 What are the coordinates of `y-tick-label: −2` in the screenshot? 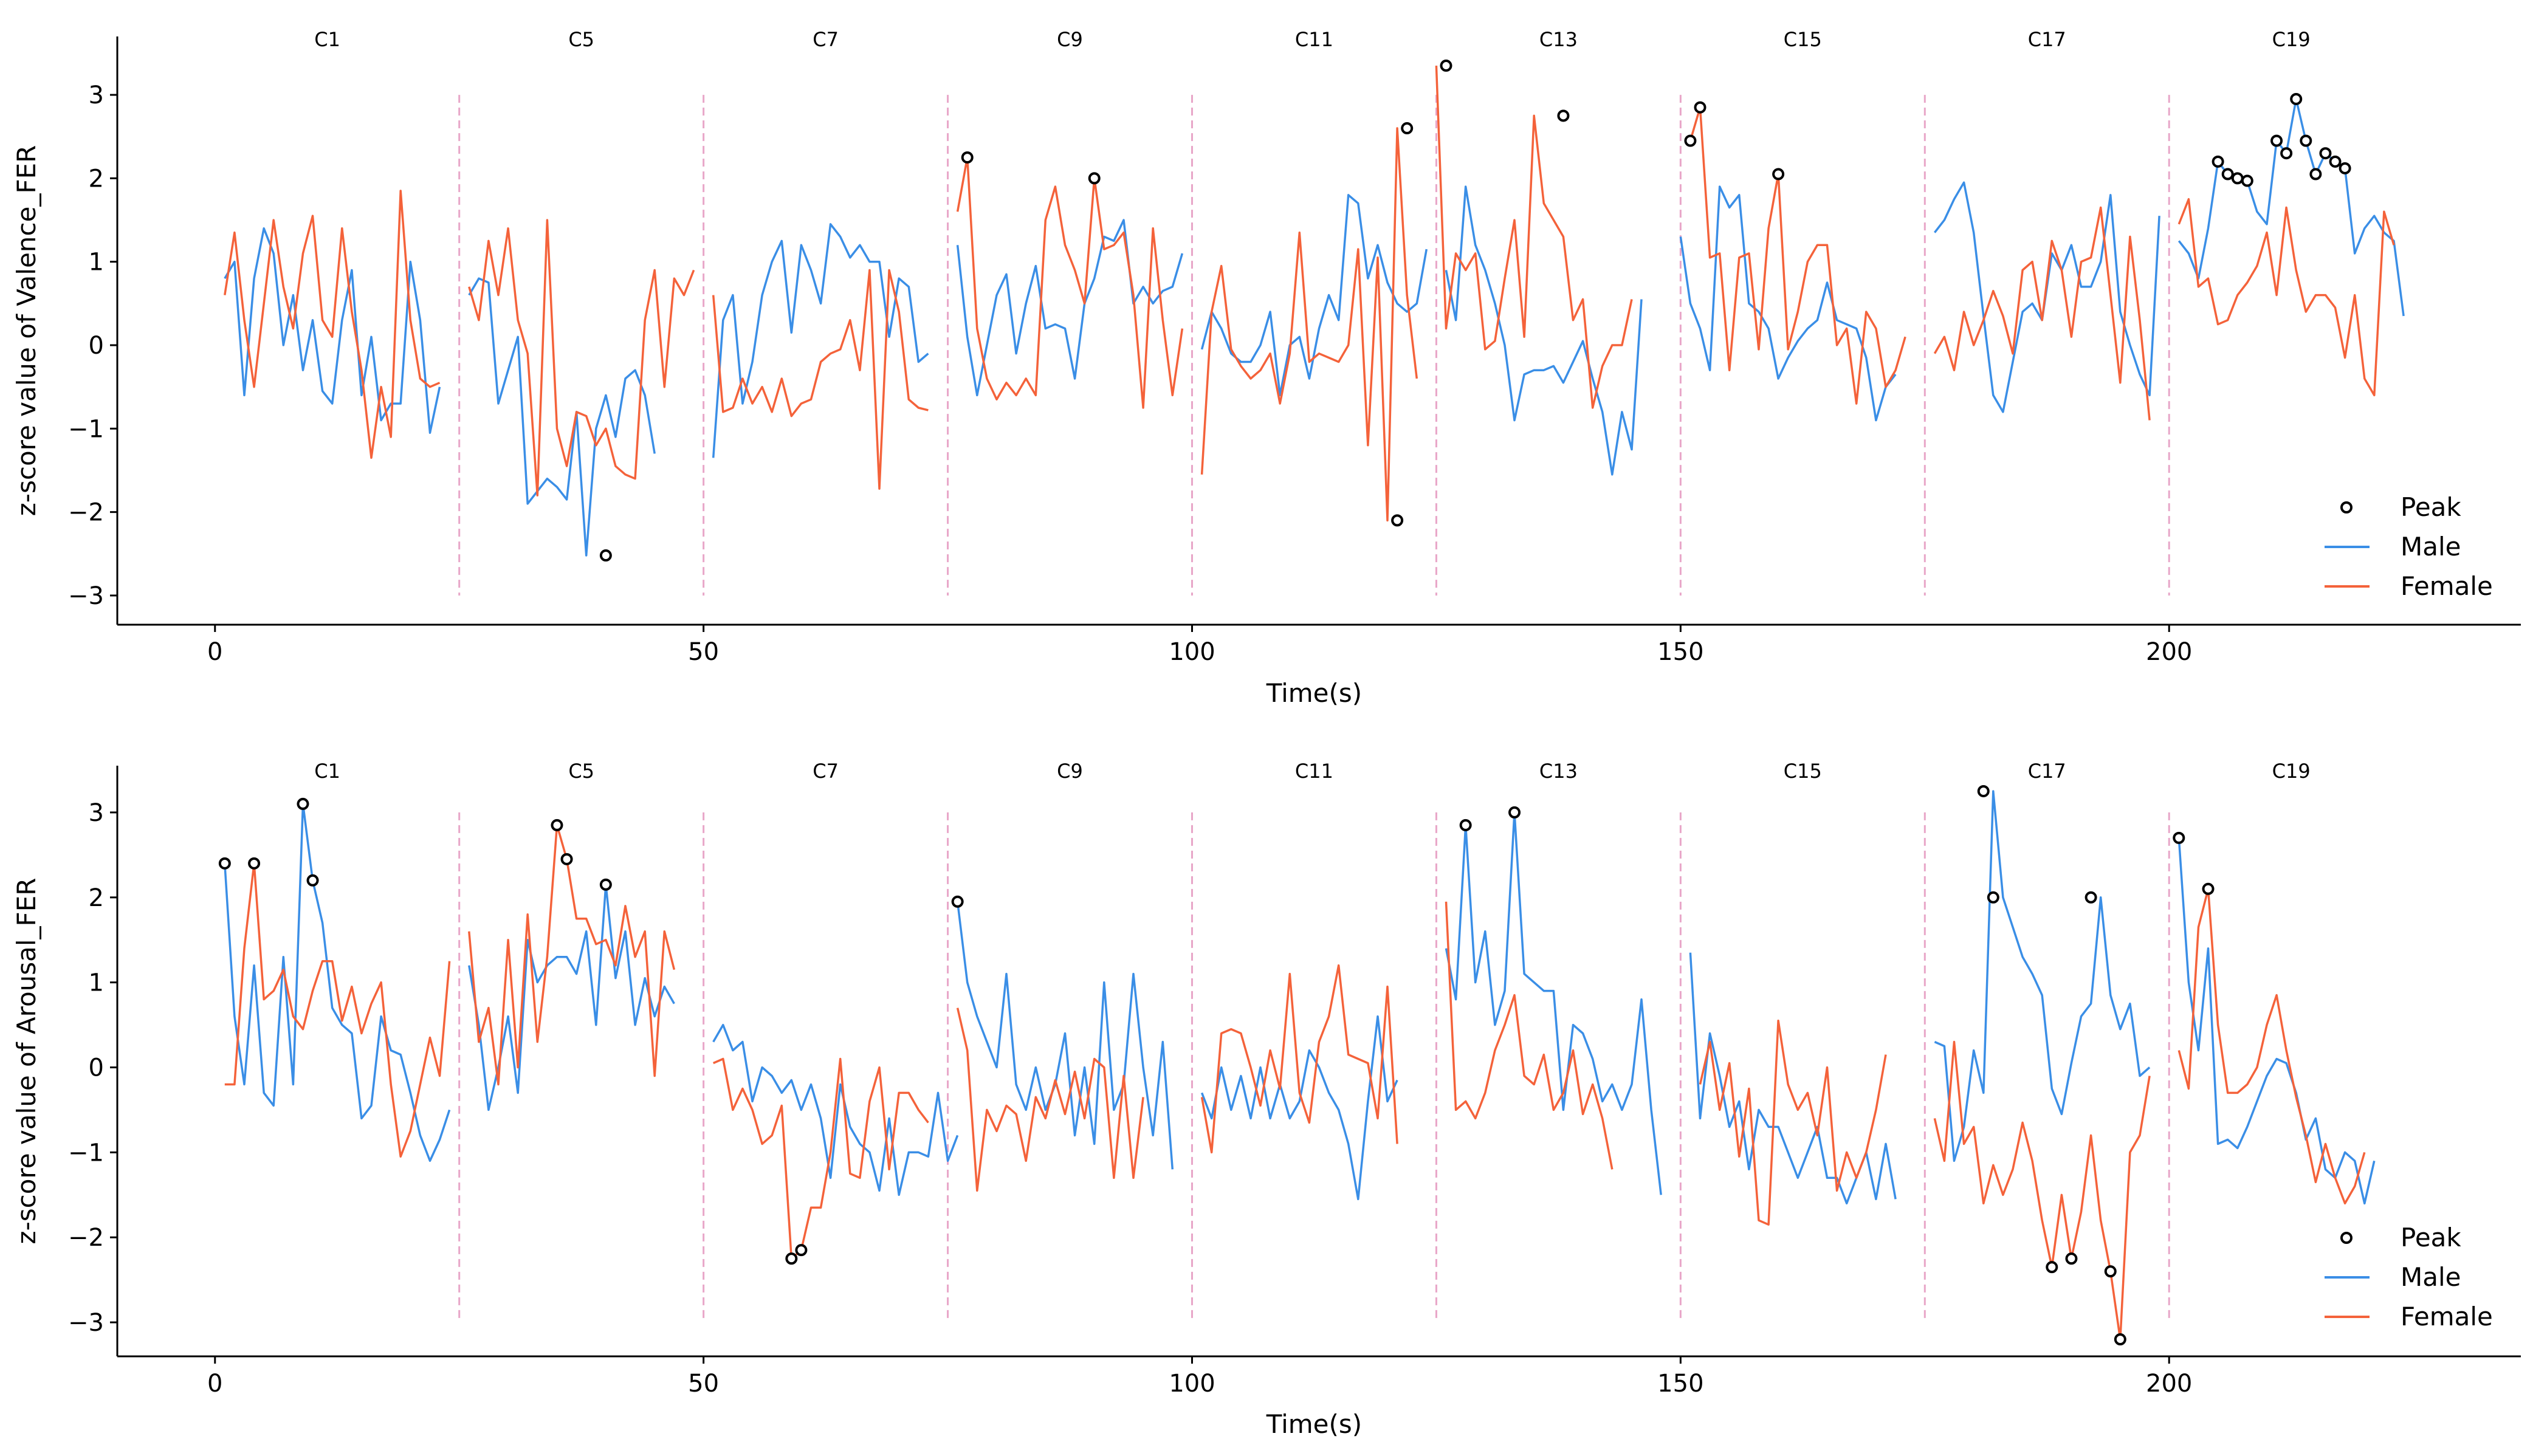 It's located at (86, 1238).